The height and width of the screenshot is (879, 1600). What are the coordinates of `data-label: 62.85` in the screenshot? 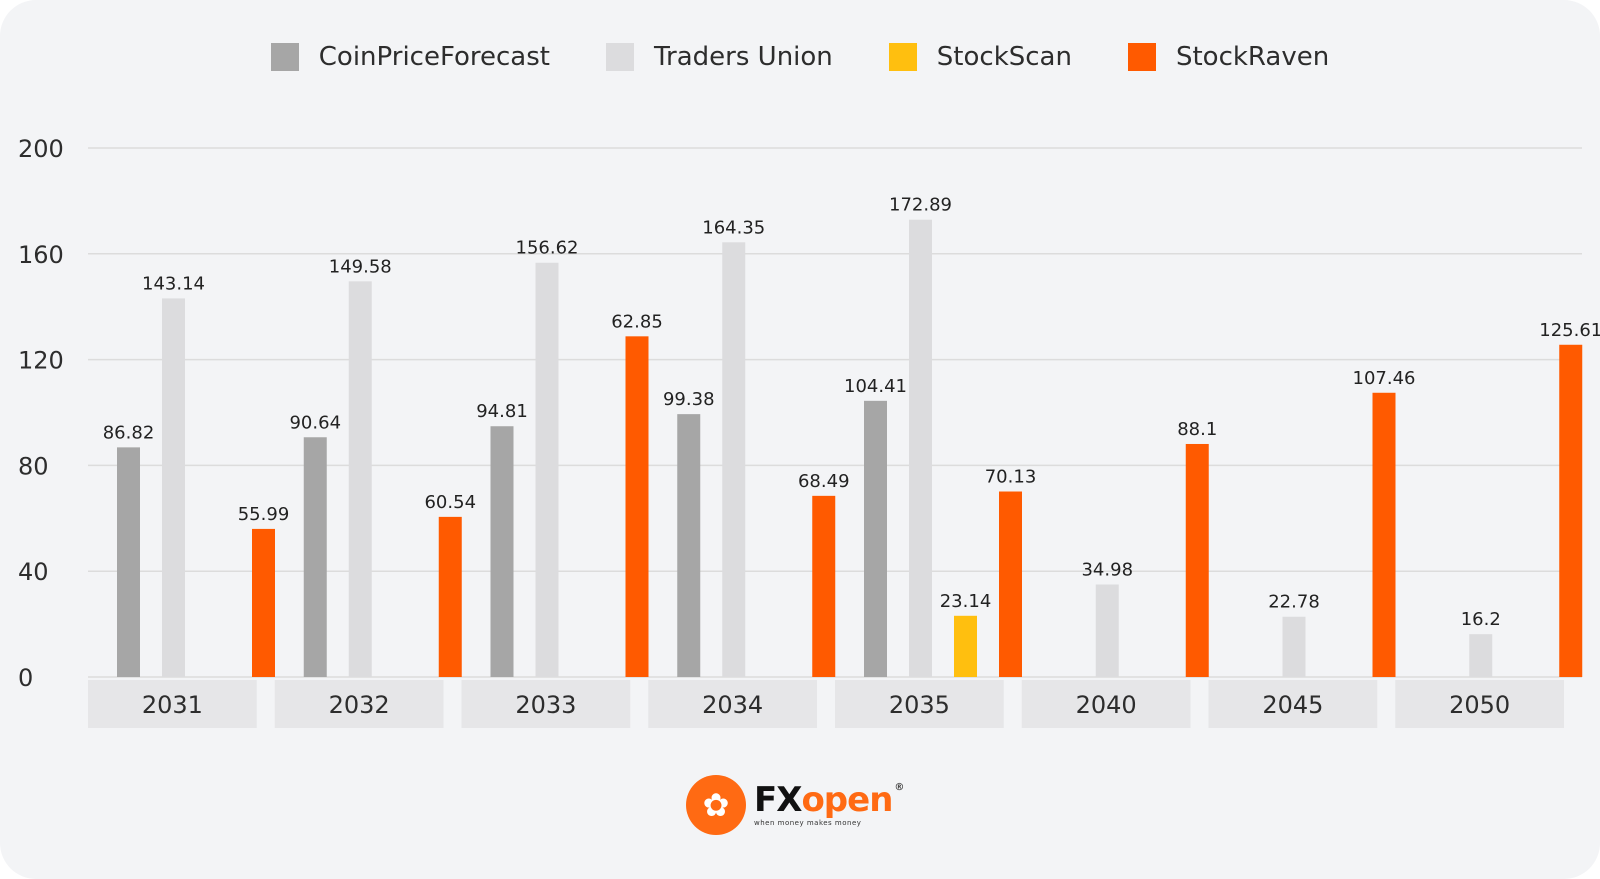 It's located at (637, 321).